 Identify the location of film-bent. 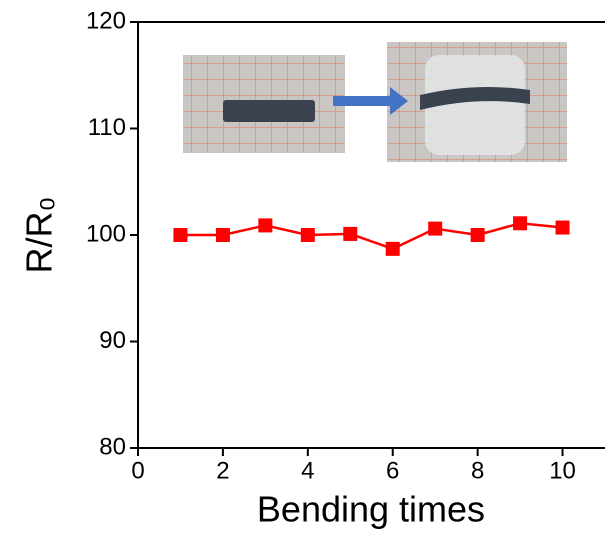
(475, 98).